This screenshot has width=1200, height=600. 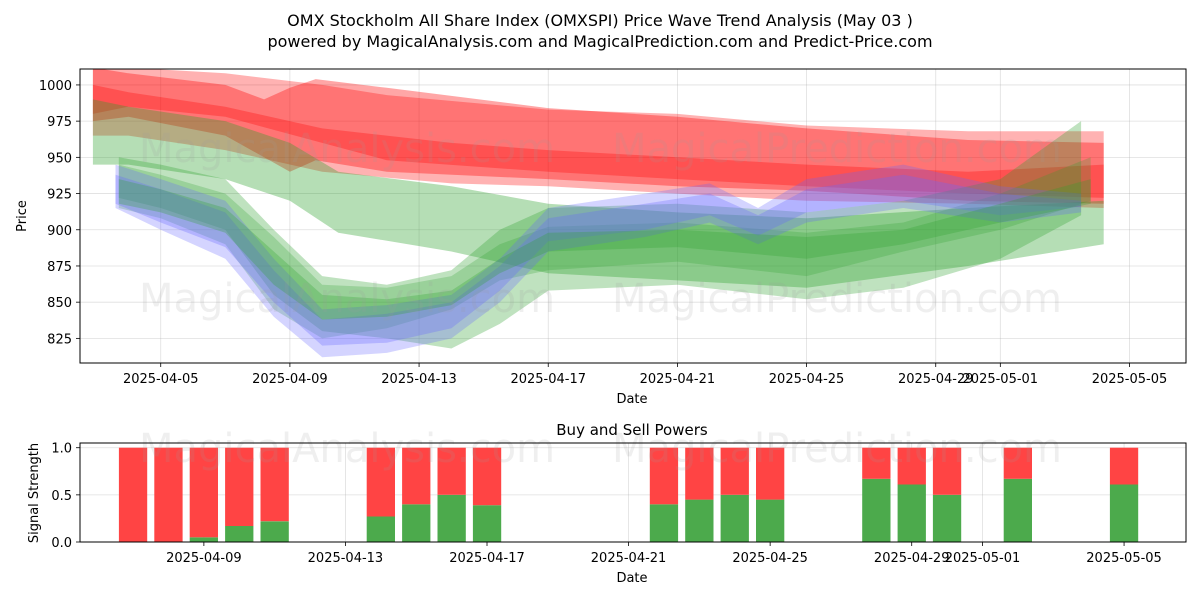 I want to click on signal-y-ticks: 0.0 0.5 1.0, so click(x=65, y=496).